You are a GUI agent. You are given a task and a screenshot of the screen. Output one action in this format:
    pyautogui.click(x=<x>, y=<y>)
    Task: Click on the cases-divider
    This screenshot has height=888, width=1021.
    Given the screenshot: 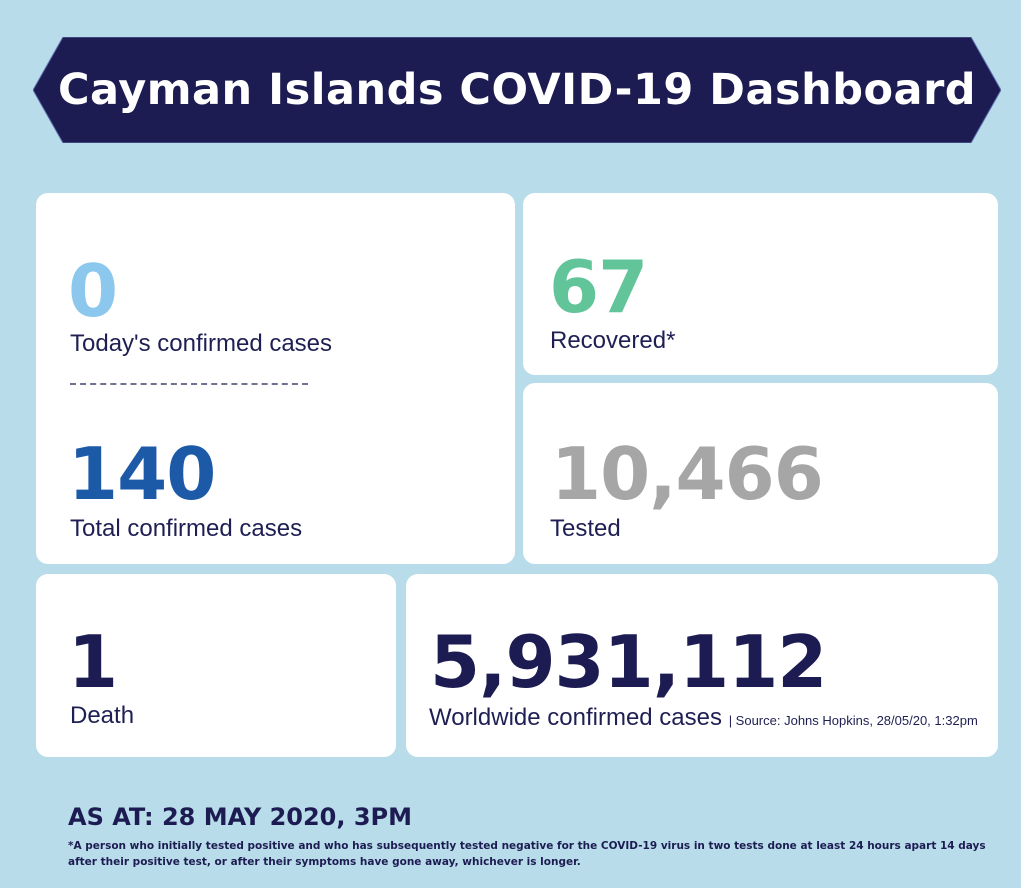 What is the action you would take?
    pyautogui.click(x=189, y=384)
    